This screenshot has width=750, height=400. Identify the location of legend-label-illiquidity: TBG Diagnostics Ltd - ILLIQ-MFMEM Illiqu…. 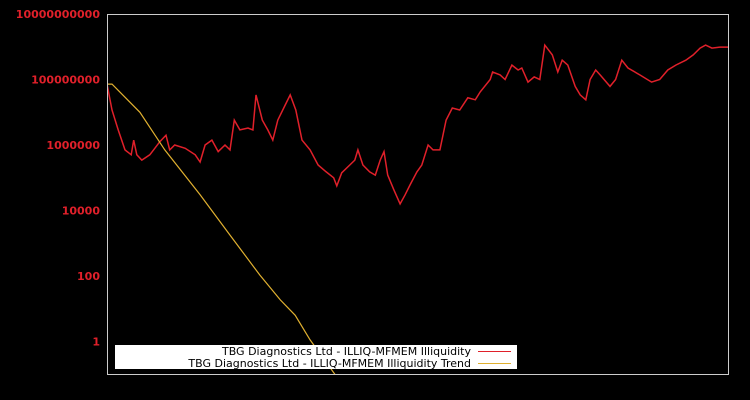
(346, 351).